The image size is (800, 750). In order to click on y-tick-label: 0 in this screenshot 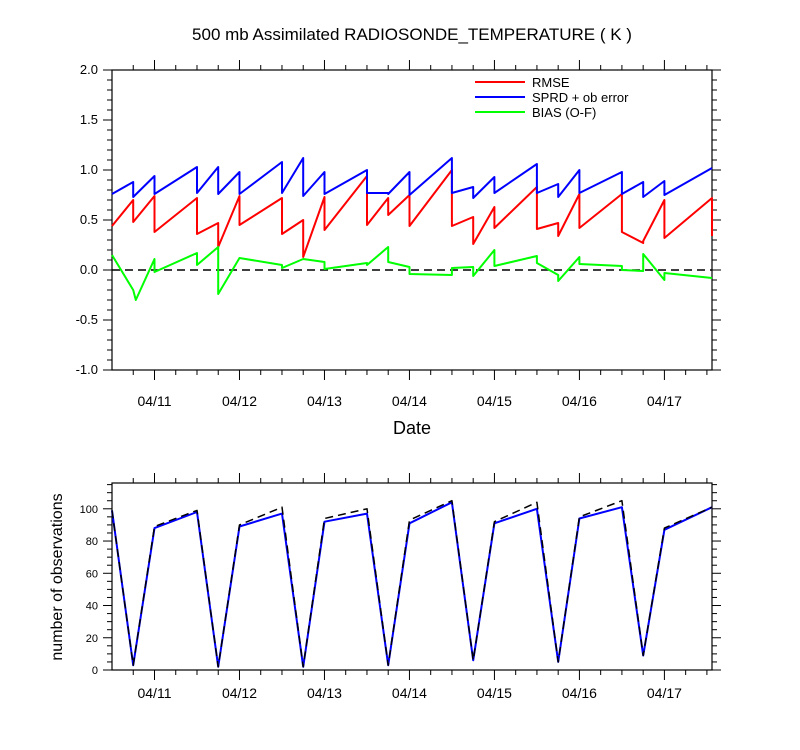, I will do `click(95, 671)`.